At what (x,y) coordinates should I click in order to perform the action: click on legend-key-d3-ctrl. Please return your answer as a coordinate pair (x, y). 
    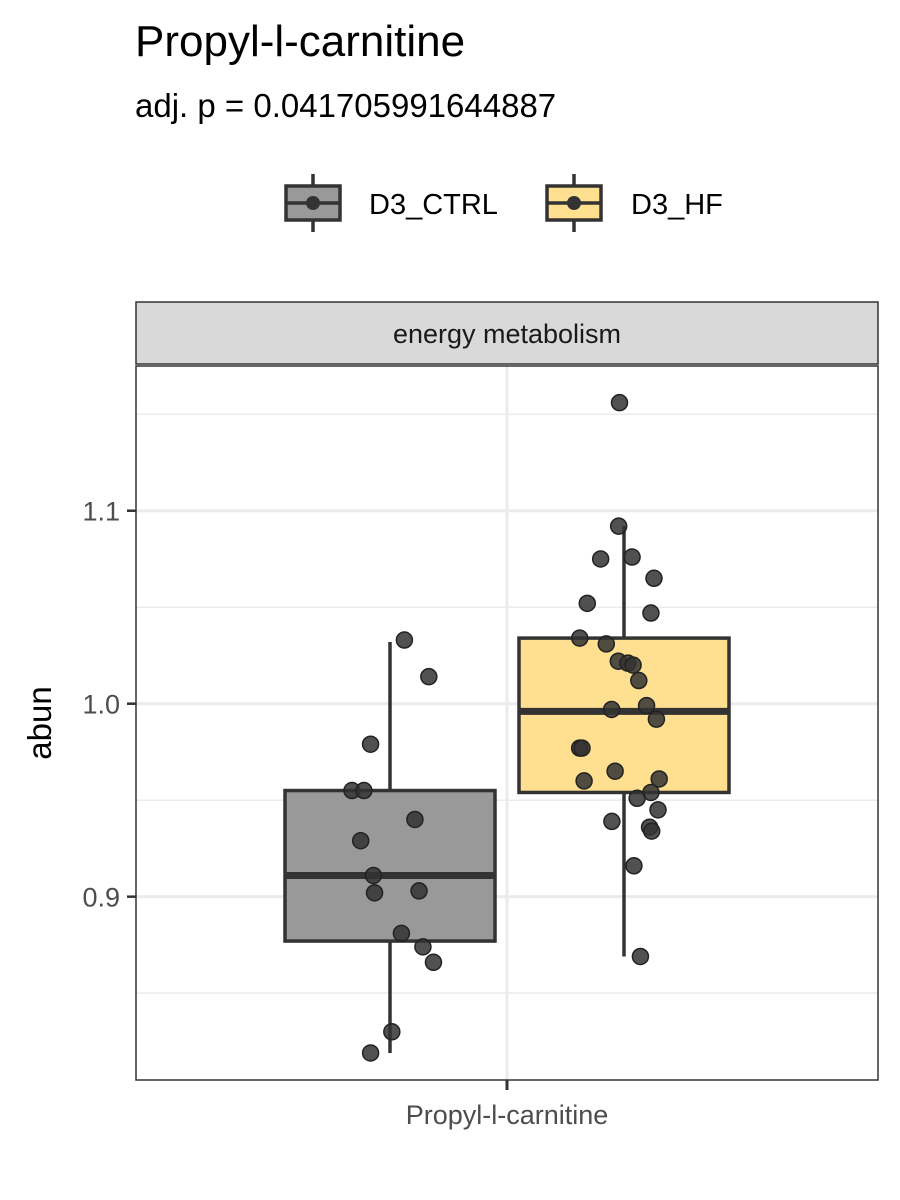
    Looking at the image, I should click on (313, 203).